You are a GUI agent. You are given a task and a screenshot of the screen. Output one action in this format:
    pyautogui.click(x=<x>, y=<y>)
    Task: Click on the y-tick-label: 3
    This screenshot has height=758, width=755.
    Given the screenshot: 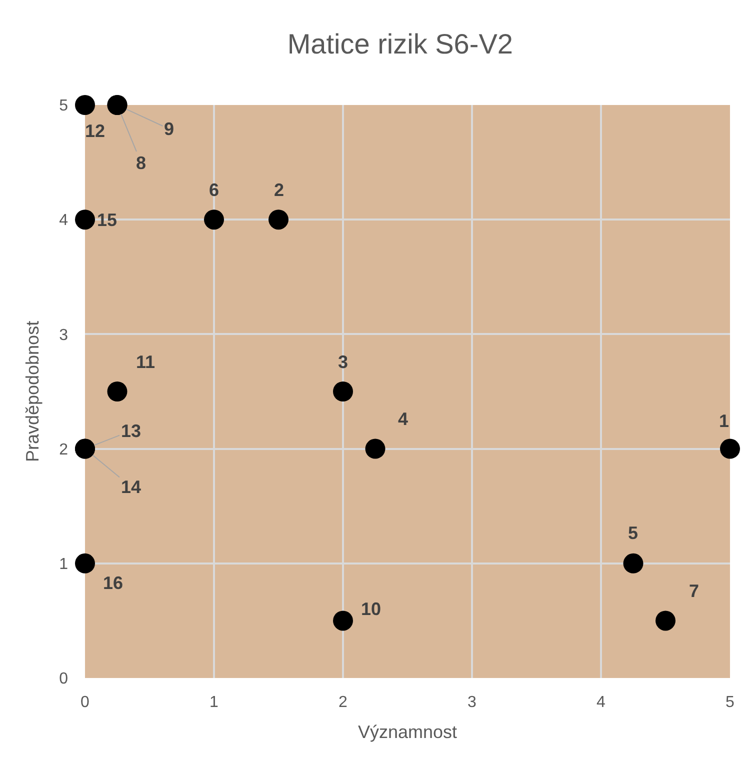 What is the action you would take?
    pyautogui.click(x=63, y=335)
    